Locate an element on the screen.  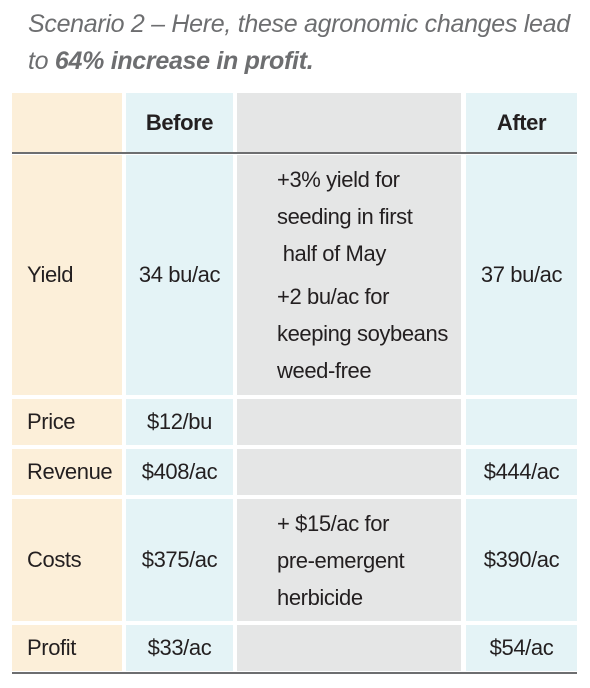
bottom-rule is located at coordinates (294, 673).